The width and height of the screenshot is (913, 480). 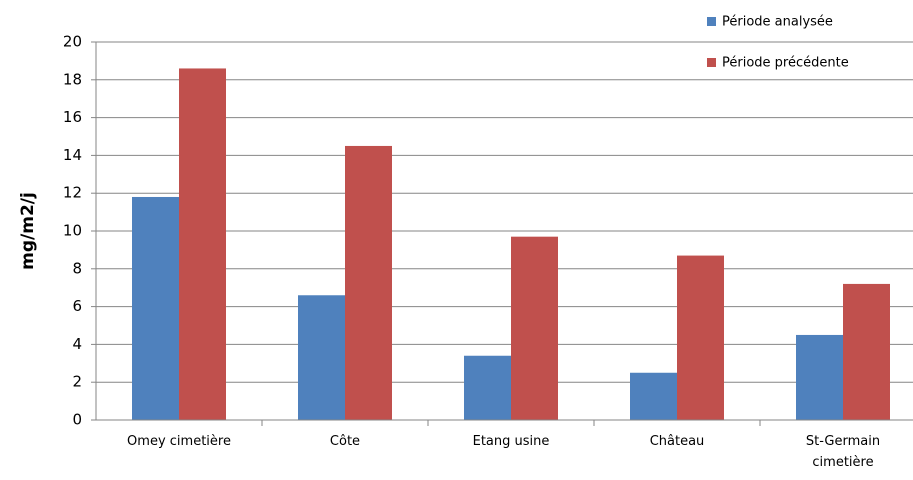 I want to click on legend-label: Période précédente, so click(x=785, y=63).